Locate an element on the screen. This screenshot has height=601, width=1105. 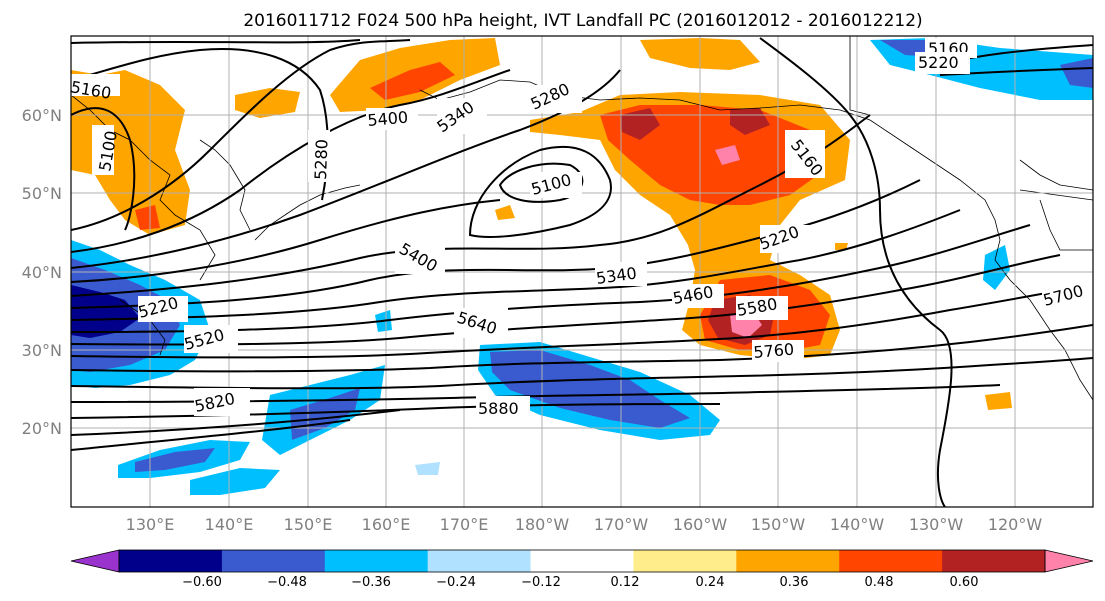
lon-label: 130°E is located at coordinates (150, 524).